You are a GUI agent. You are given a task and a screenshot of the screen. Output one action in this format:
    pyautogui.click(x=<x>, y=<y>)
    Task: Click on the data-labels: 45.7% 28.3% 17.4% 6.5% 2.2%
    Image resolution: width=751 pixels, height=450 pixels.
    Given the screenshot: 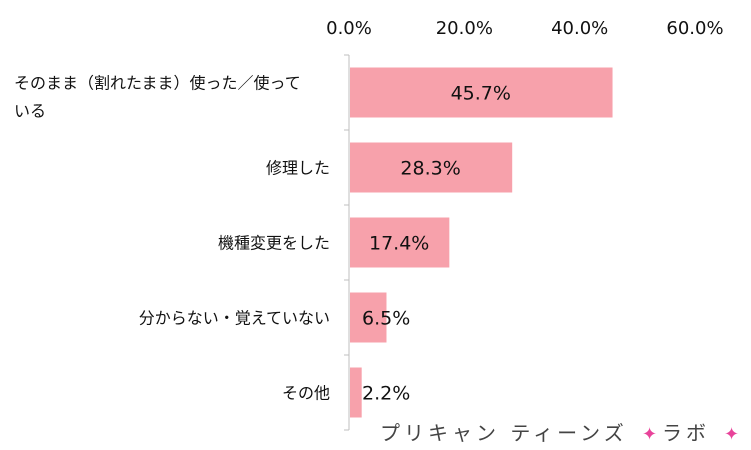 What is the action you would take?
    pyautogui.click(x=436, y=244)
    